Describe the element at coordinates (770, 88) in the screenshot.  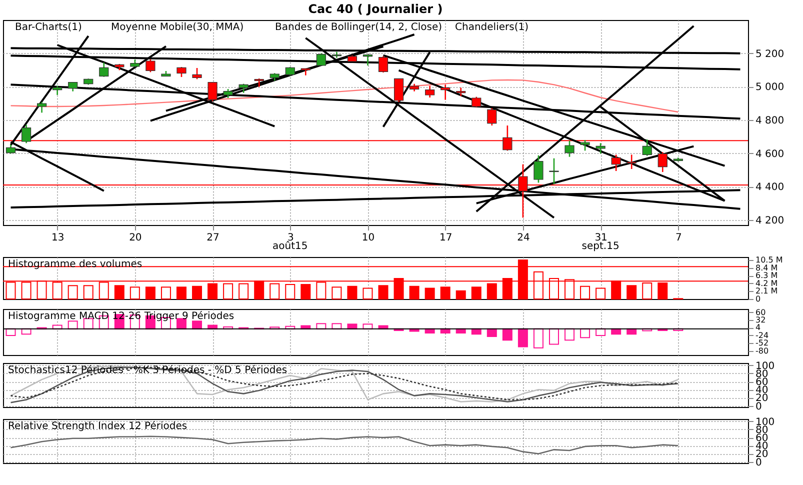
I see `y-tick-label: 5 000` at that location.